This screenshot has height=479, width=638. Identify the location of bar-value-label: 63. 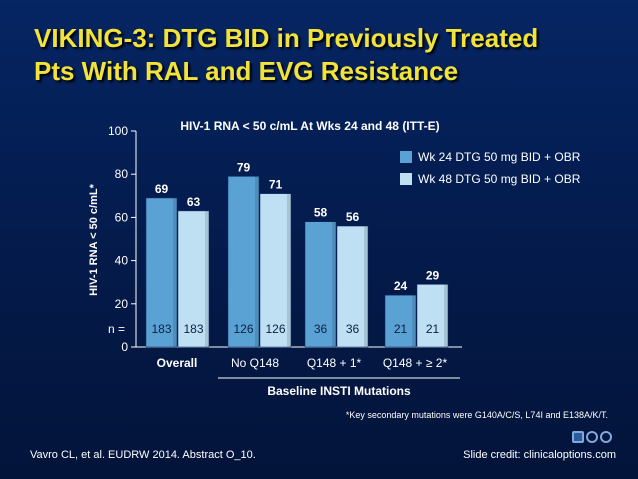
(194, 202).